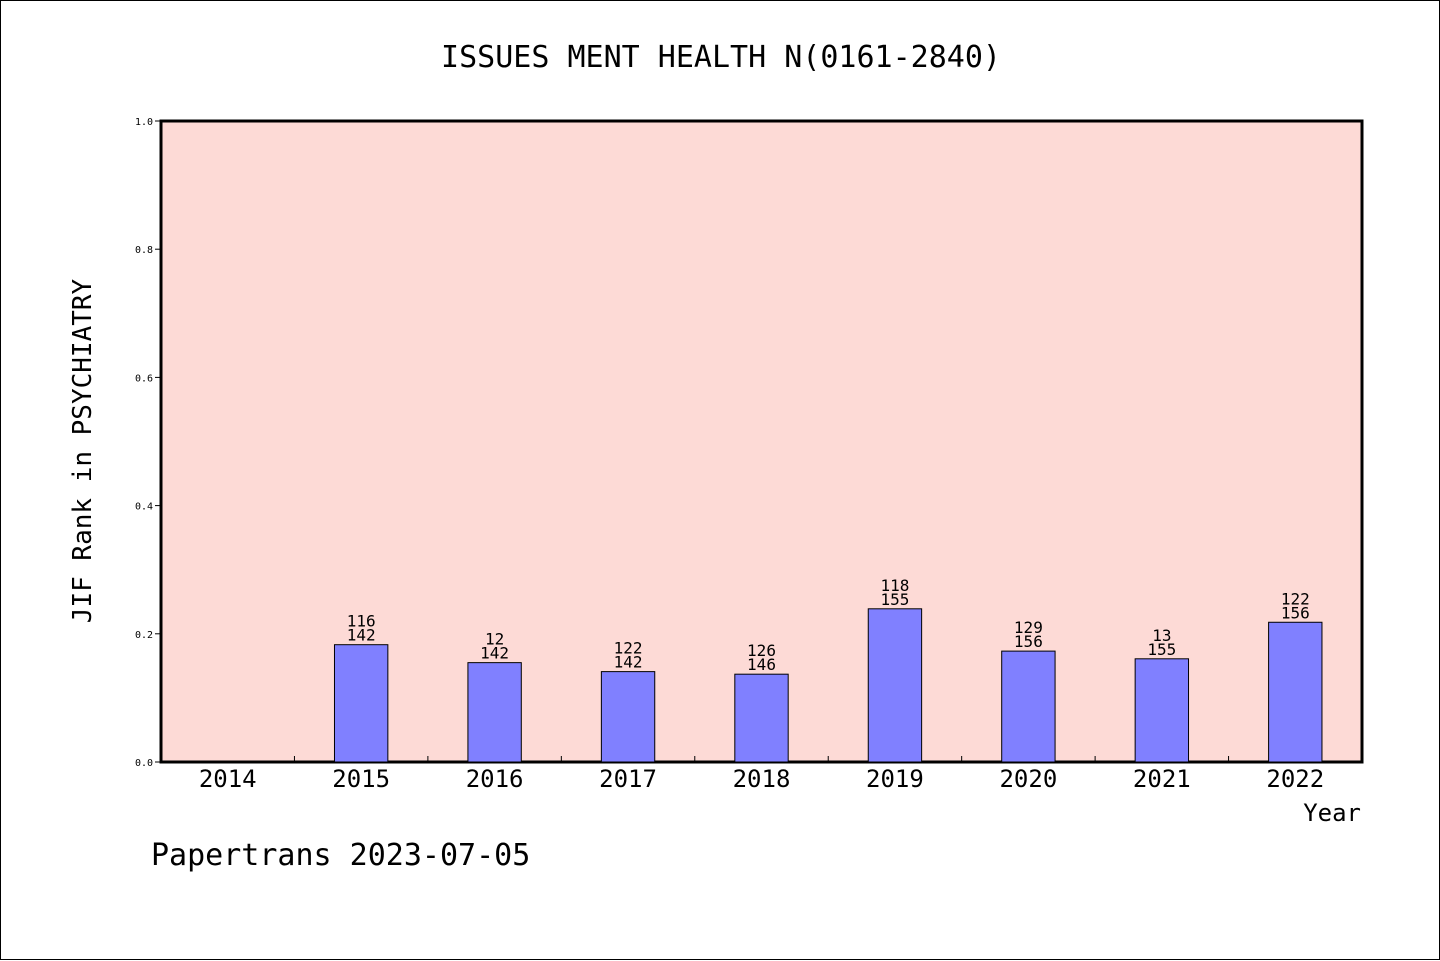 This screenshot has height=961, width=1440. What do you see at coordinates (895, 779) in the screenshot?
I see `x-tick-label: 2019` at bounding box center [895, 779].